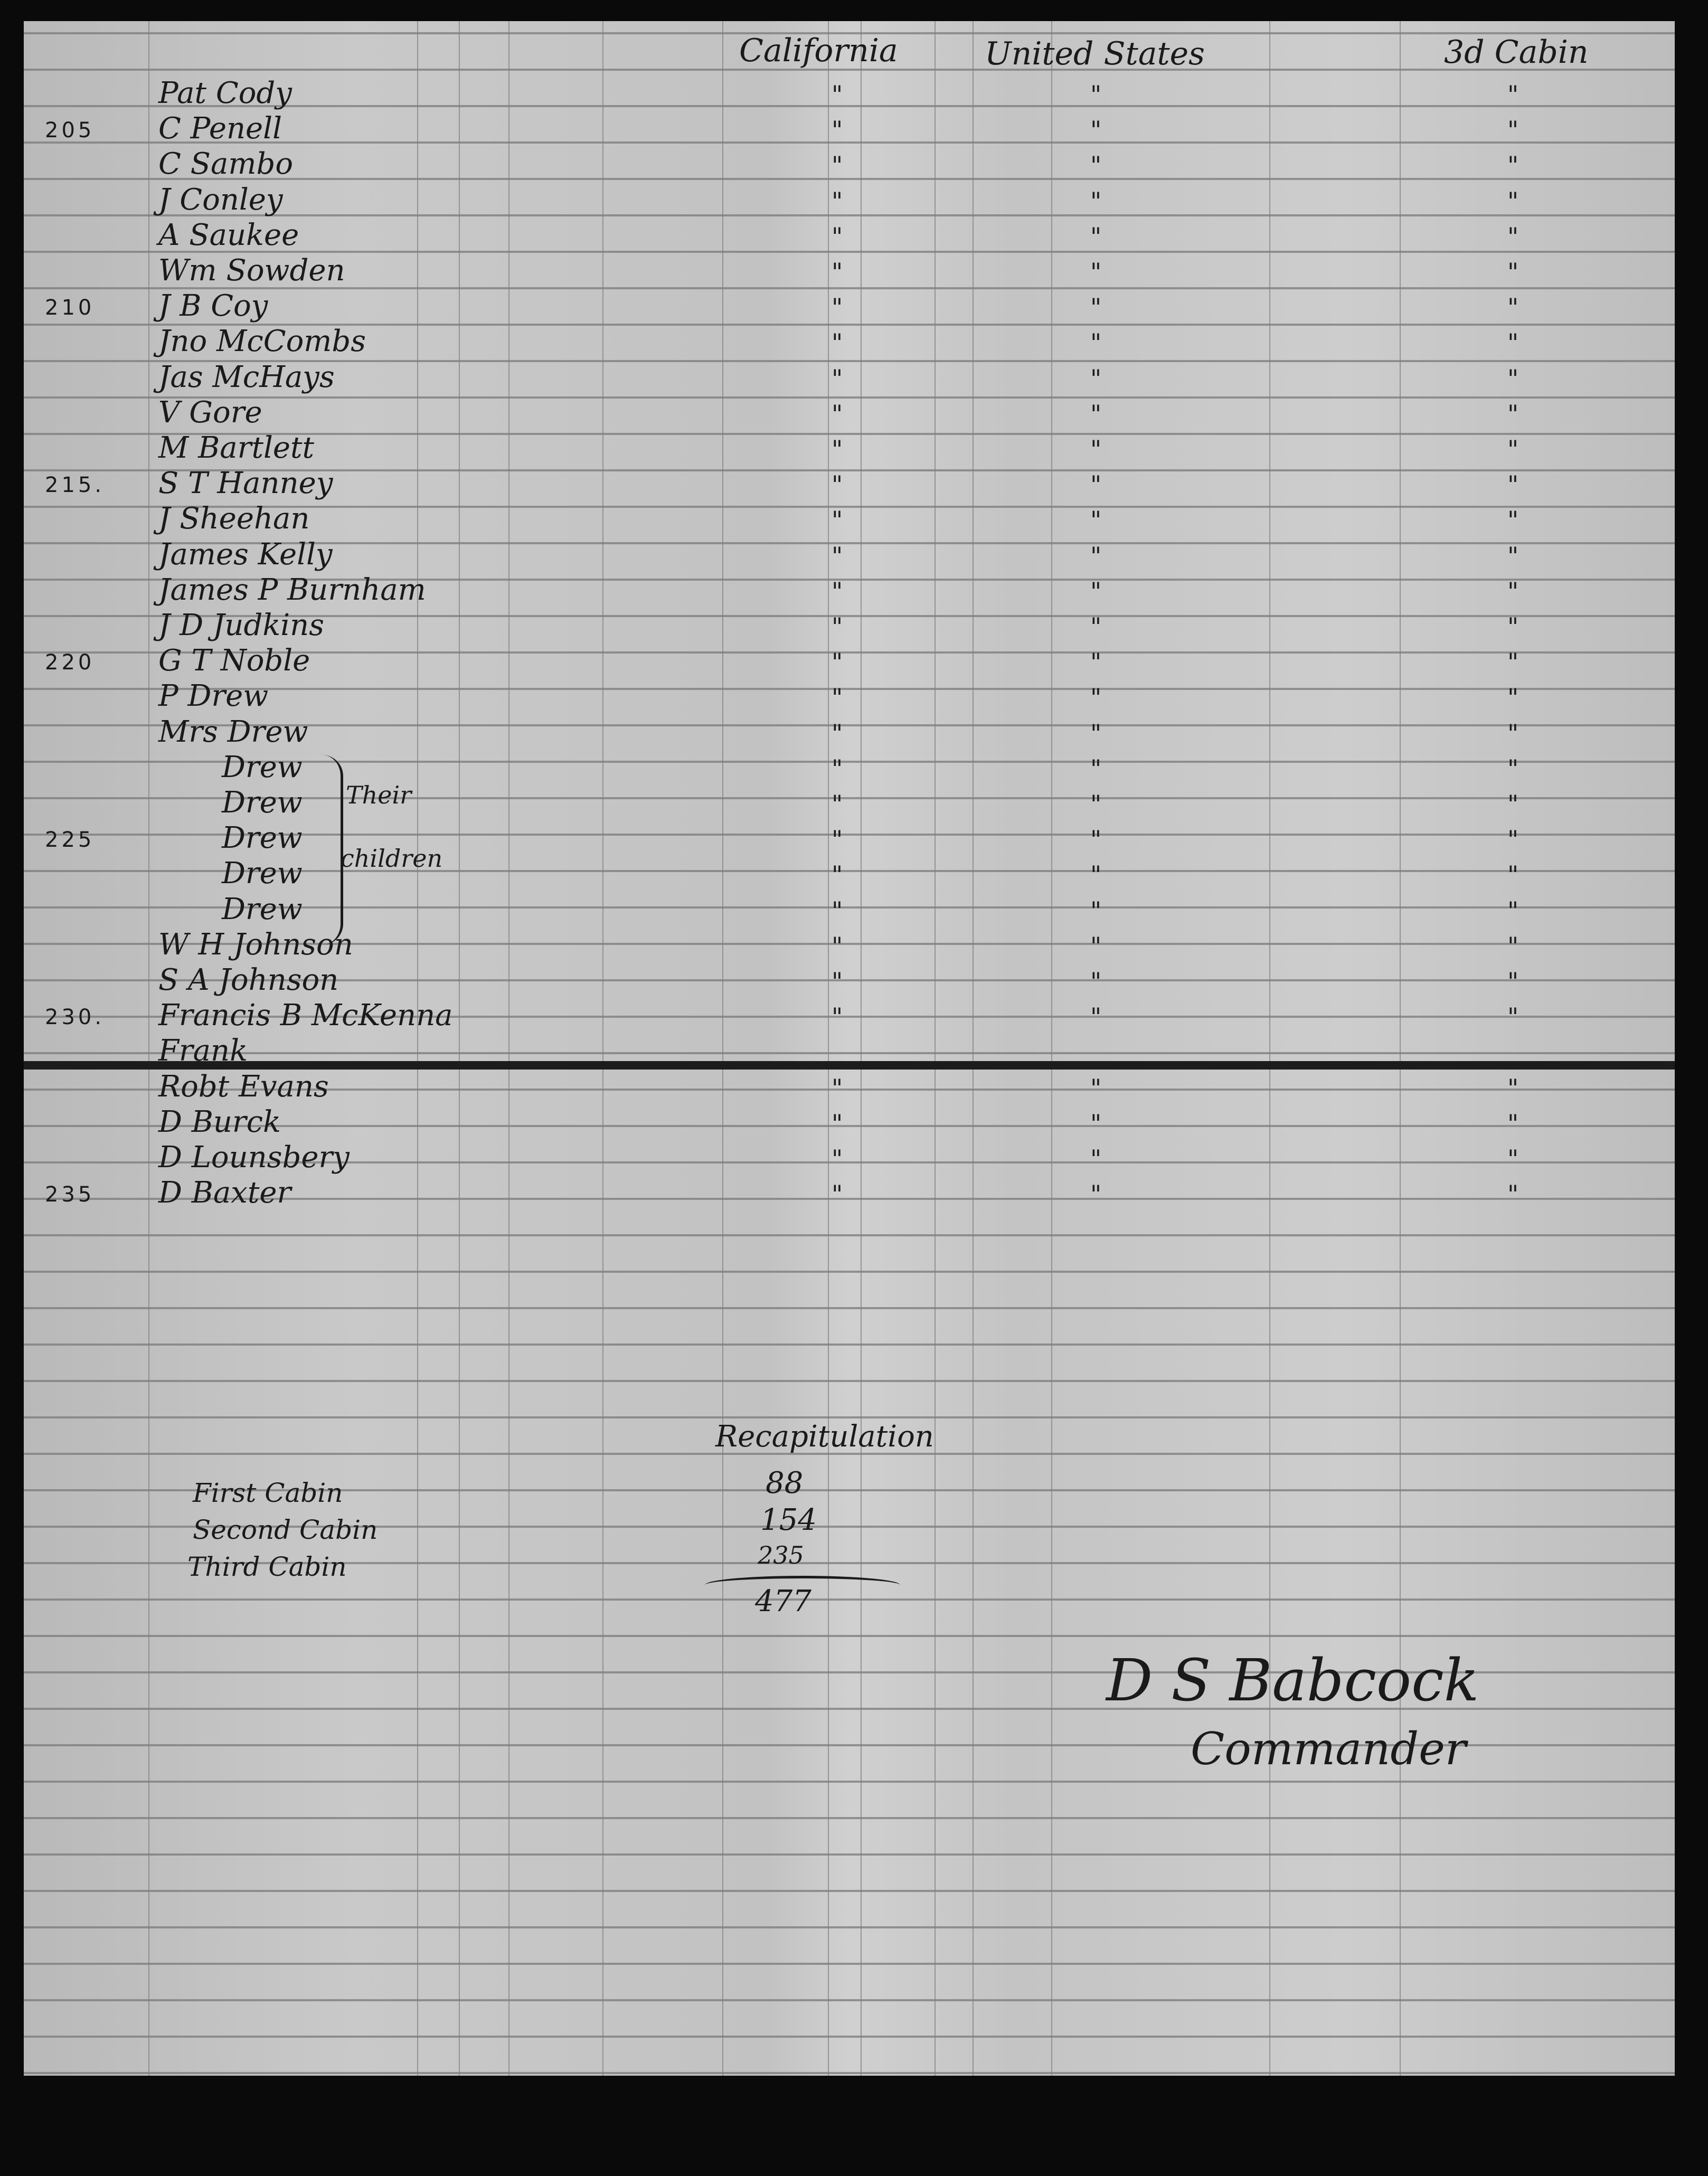  I want to click on passenger-name: D Burck, so click(220, 1121).